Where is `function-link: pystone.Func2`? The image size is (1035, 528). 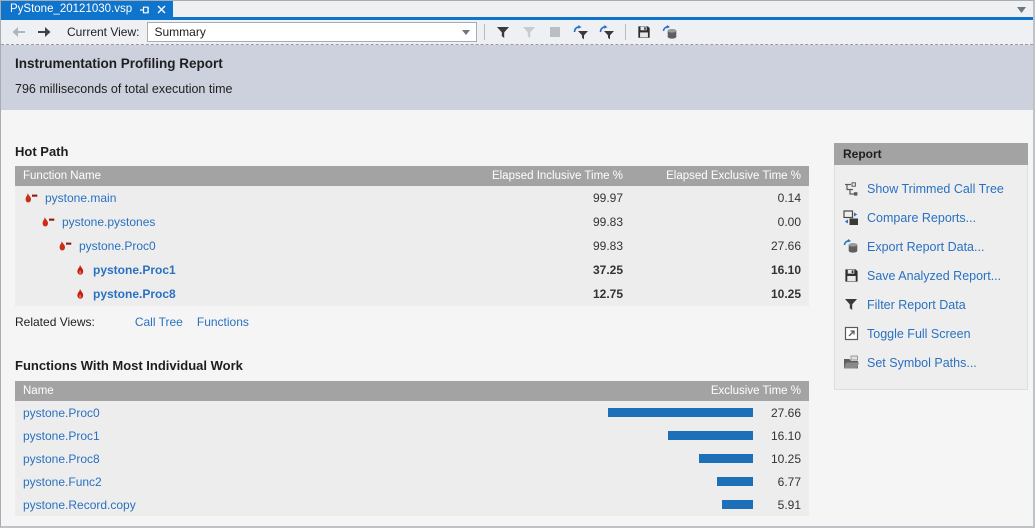 function-link: pystone.Func2 is located at coordinates (62, 481).